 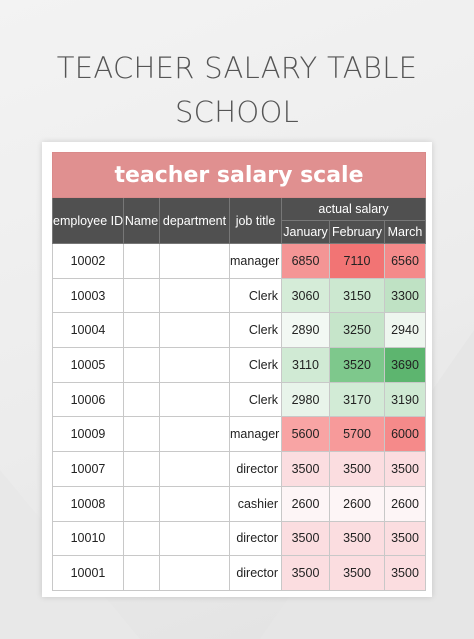 What do you see at coordinates (357, 399) in the screenshot?
I see `february-cell: 3170` at bounding box center [357, 399].